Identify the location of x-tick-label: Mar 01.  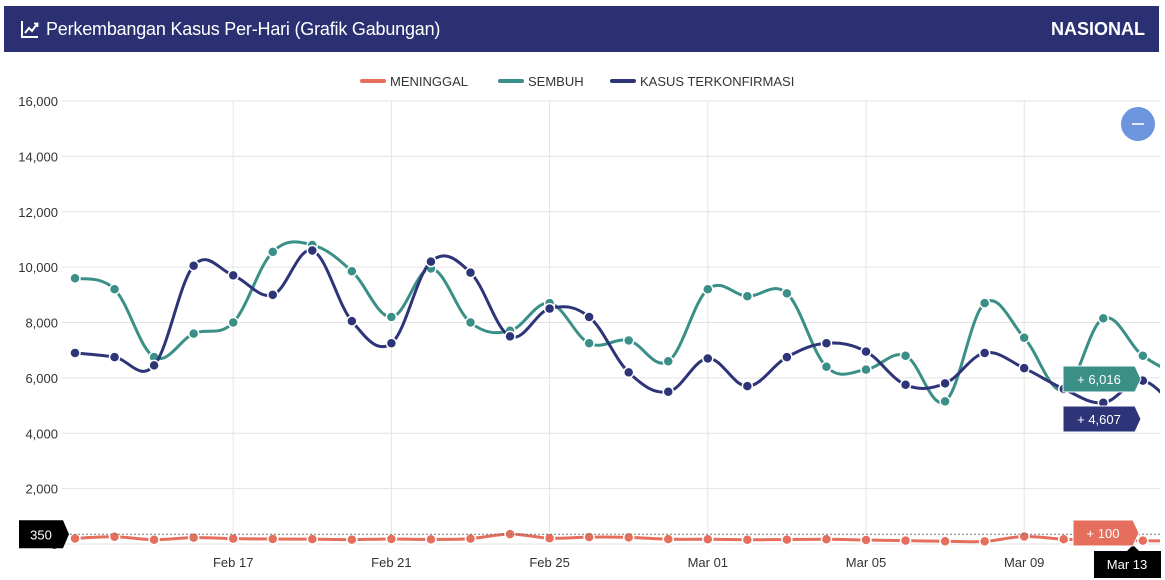
(708, 562).